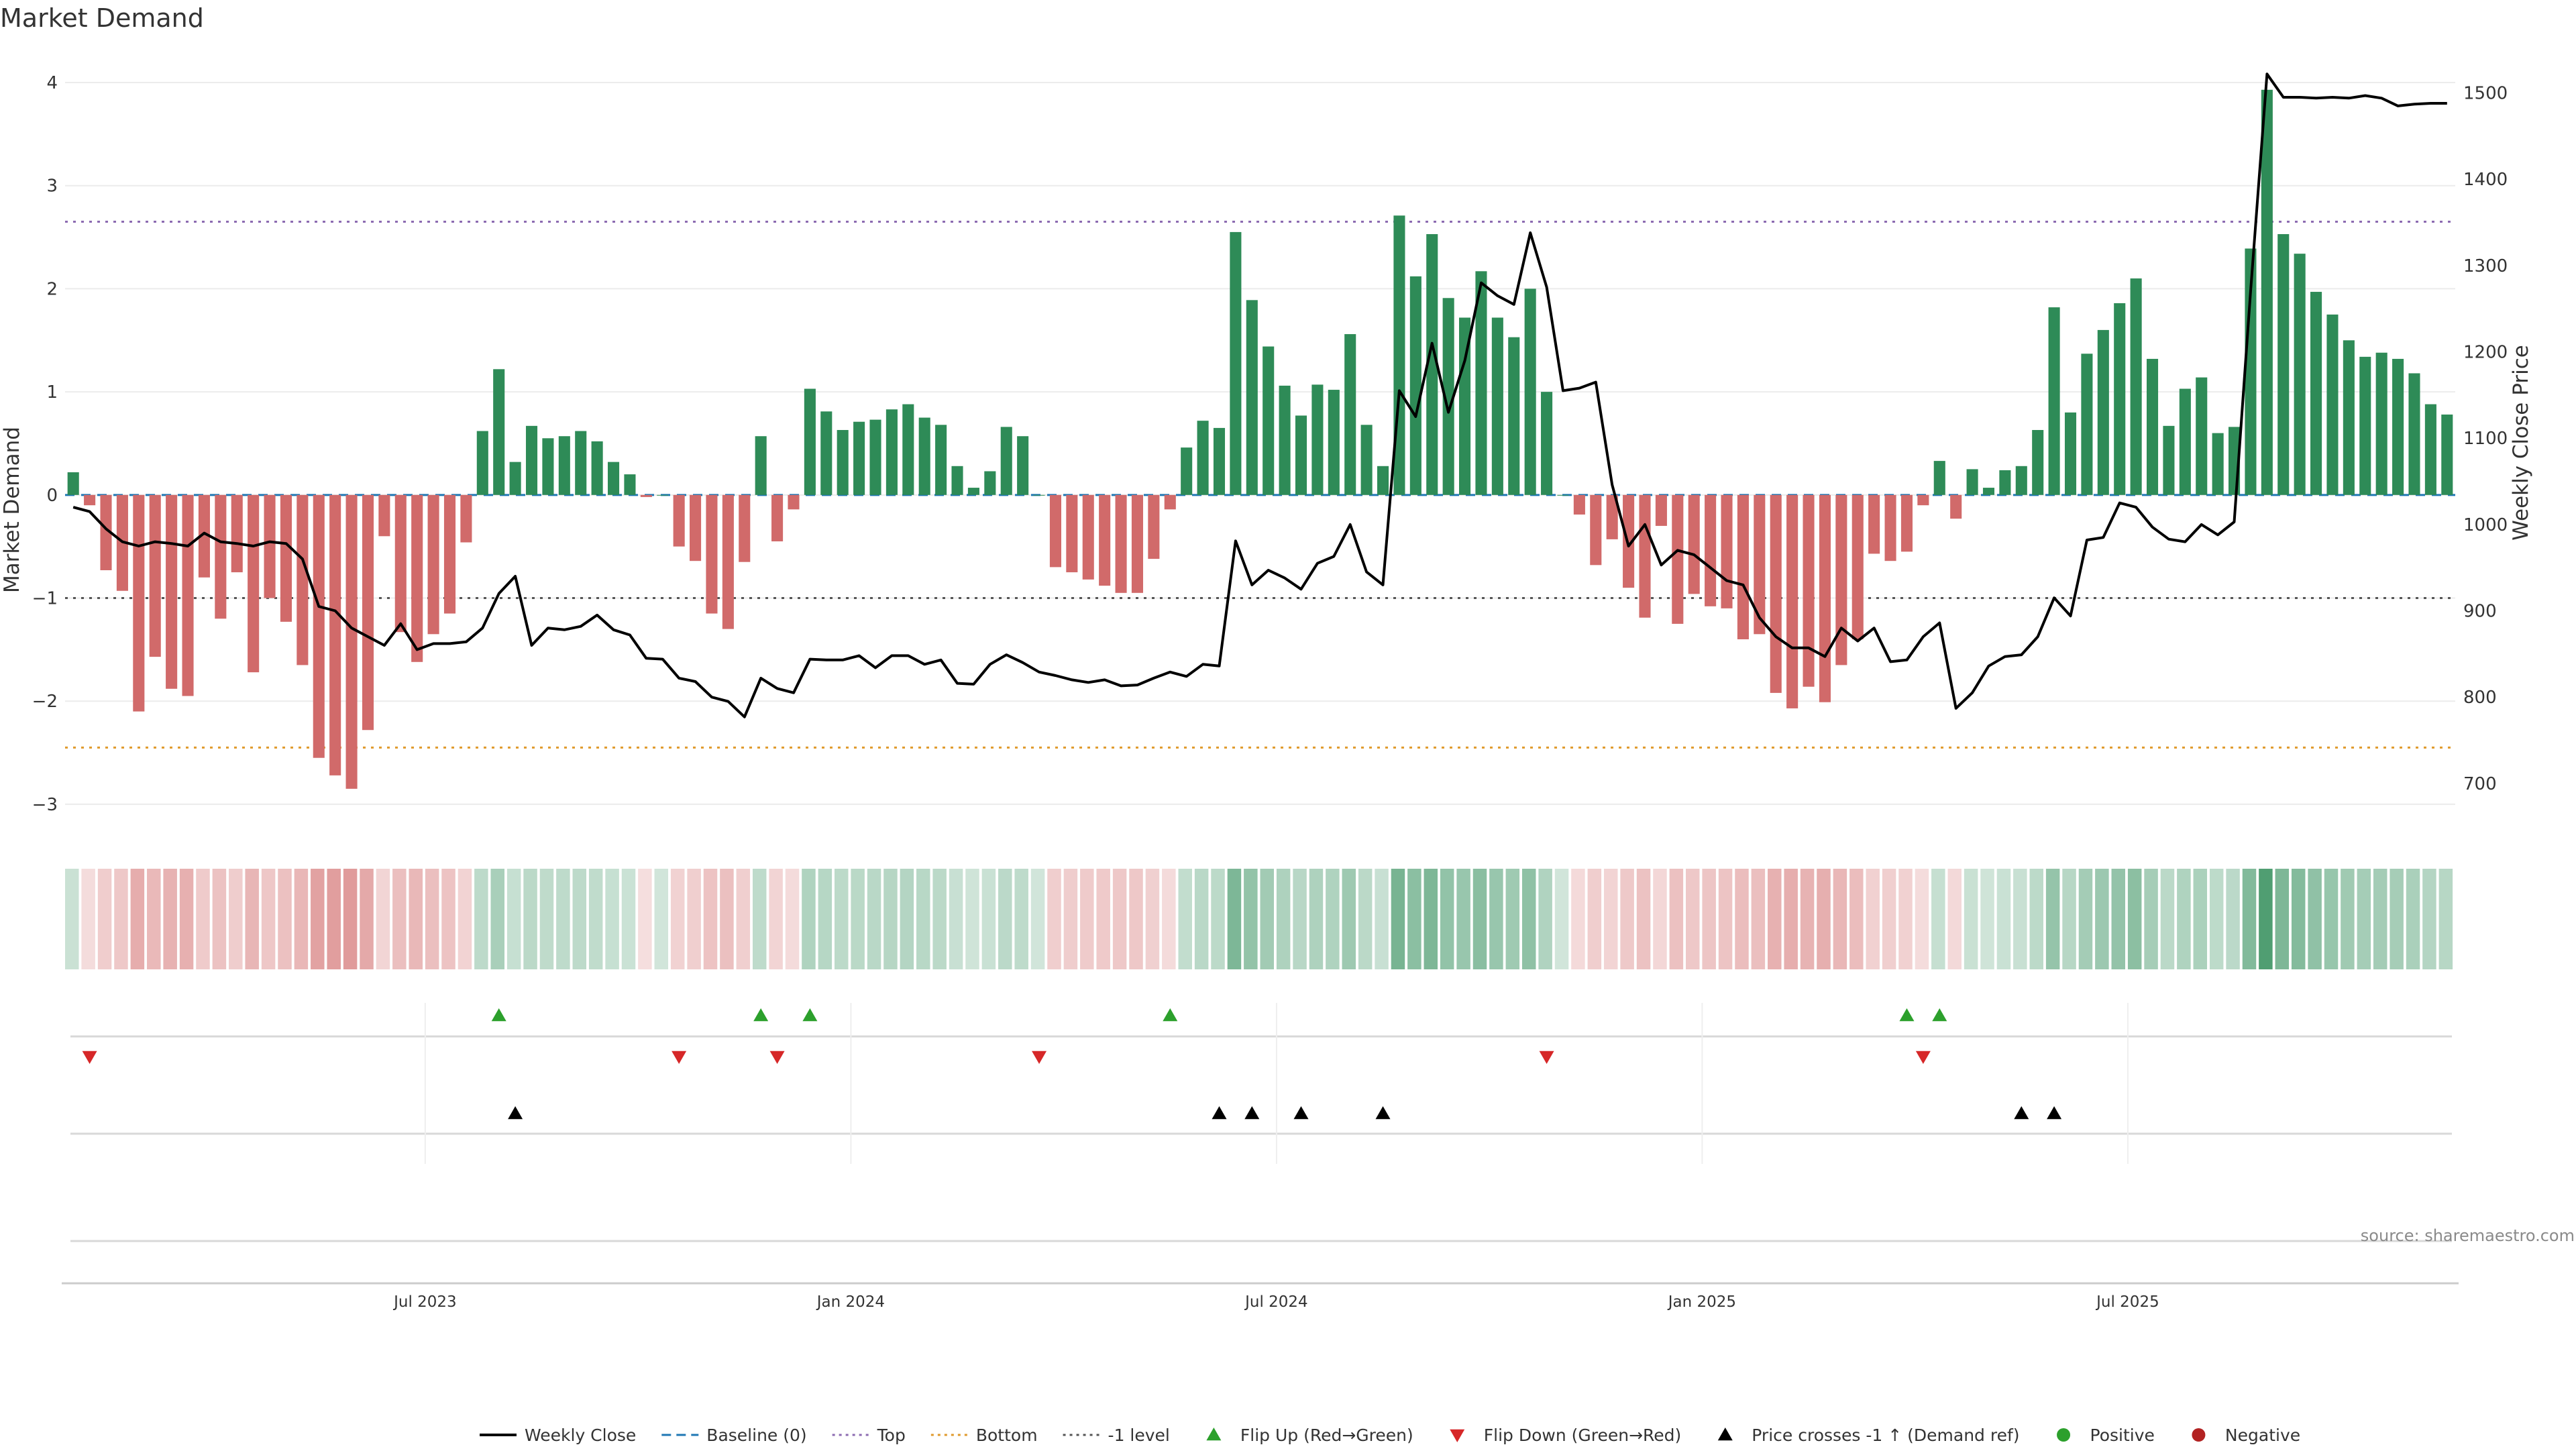 The width and height of the screenshot is (2576, 1449). What do you see at coordinates (52, 392) in the screenshot?
I see `y-tick-label: 1` at bounding box center [52, 392].